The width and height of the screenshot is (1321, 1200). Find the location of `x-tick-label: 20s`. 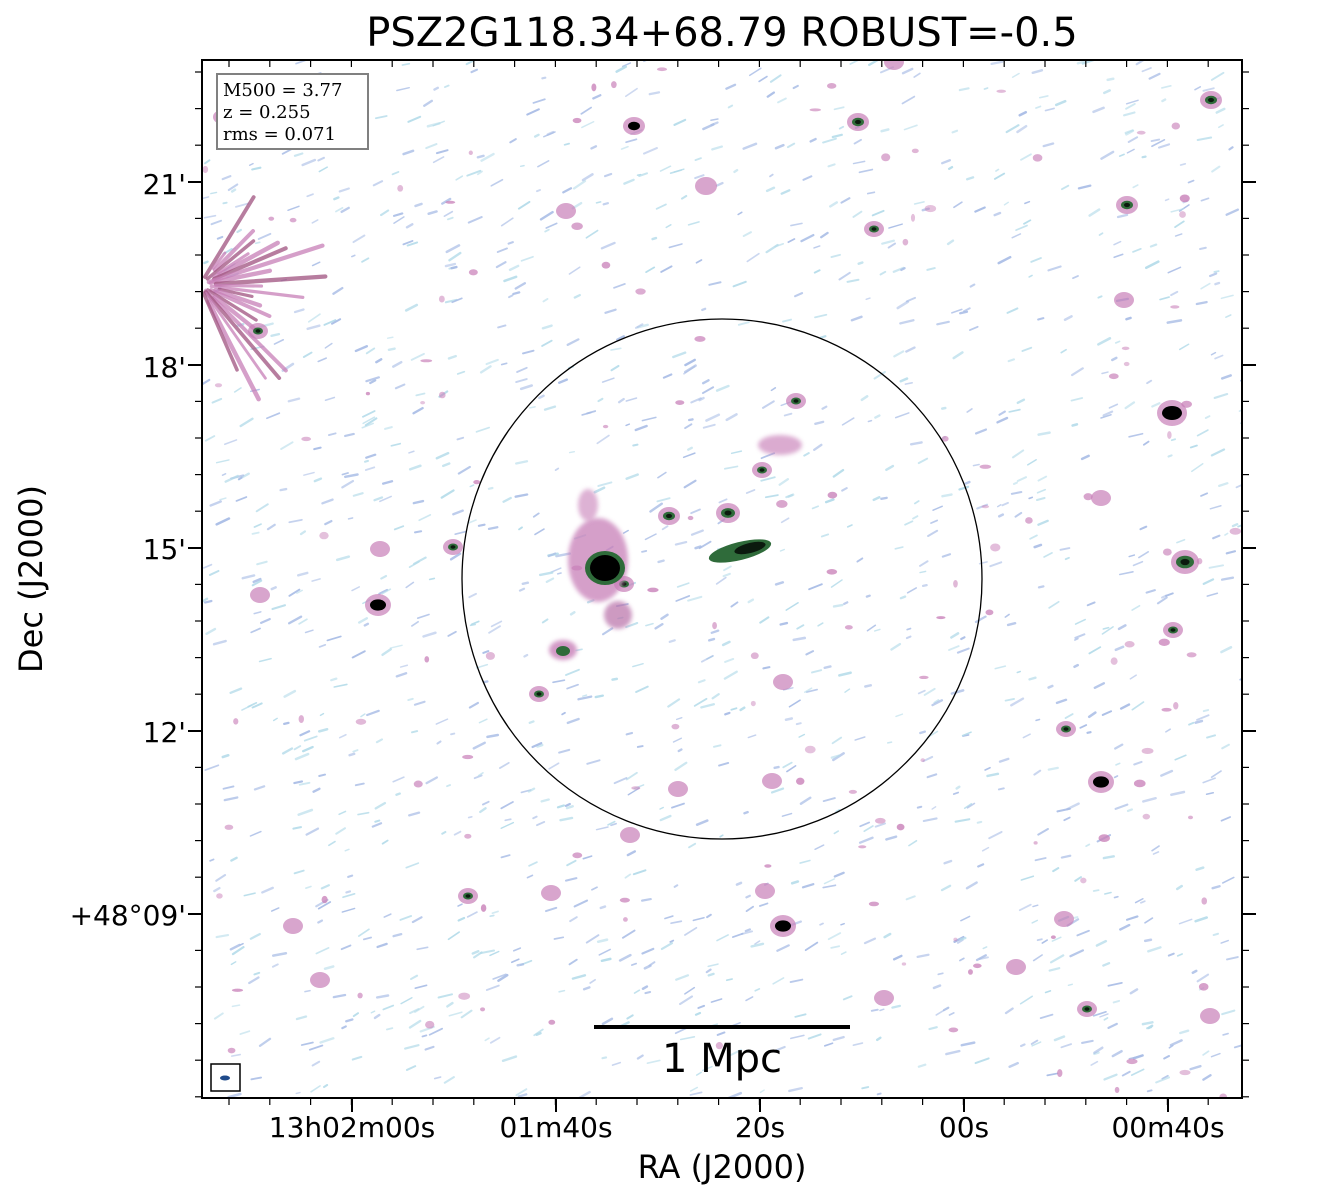

x-tick-label: 20s is located at coordinates (760, 1127).